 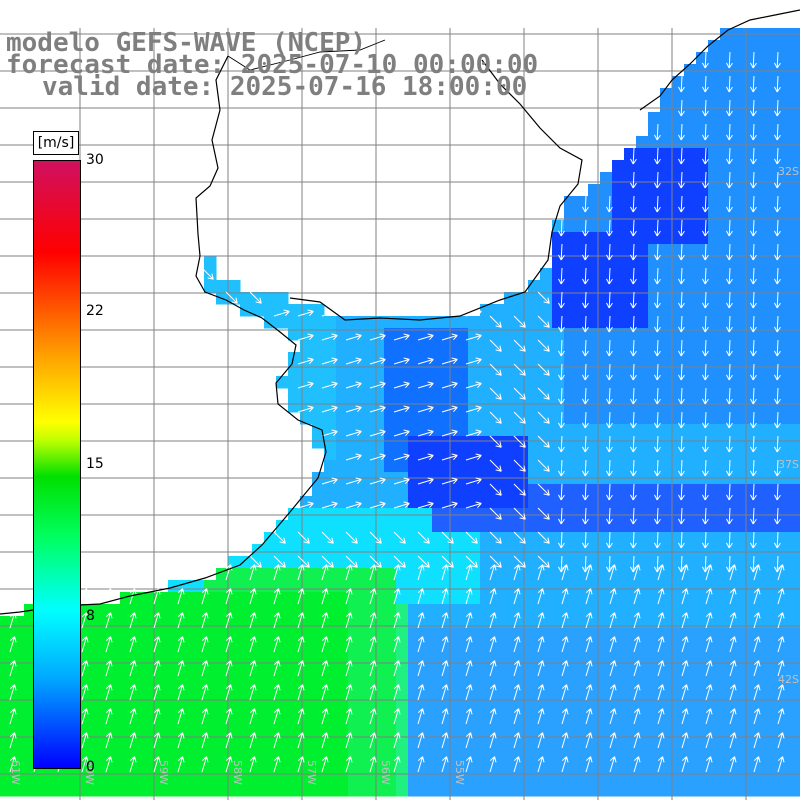 What do you see at coordinates (311, 772) in the screenshot?
I see `longitude-label: 57W` at bounding box center [311, 772].